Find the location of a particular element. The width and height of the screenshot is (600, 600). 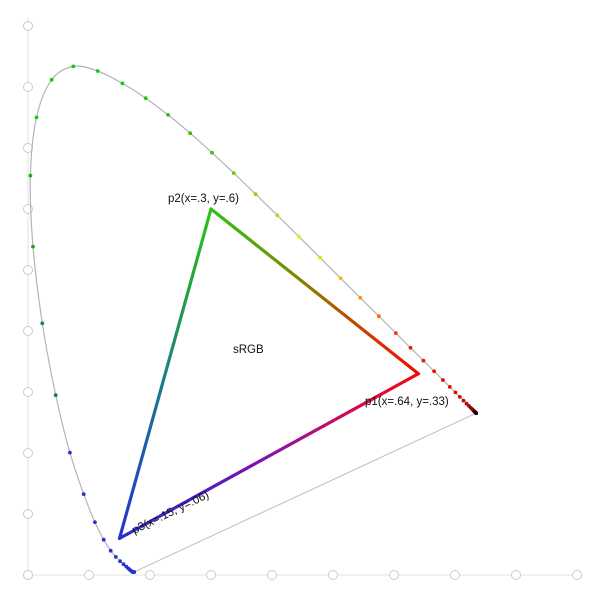

triangle-edge-p1-p3 is located at coordinates (268, 456).